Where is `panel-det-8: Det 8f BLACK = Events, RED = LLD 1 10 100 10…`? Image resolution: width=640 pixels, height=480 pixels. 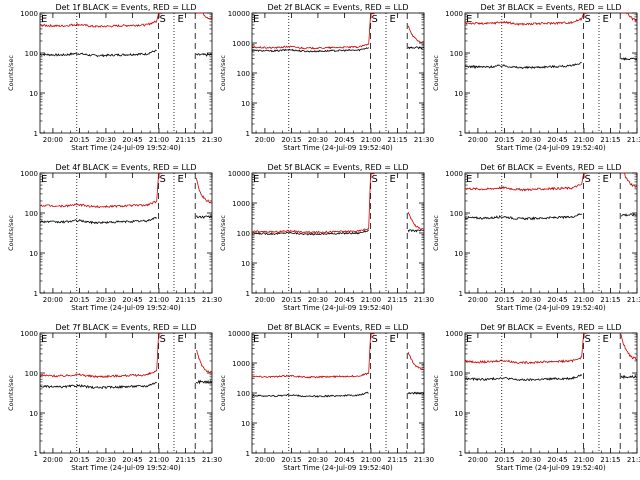 panel-det-8: Det 8f BLACK = Events, RED = LLD 1 10 100 10… is located at coordinates (326, 397).